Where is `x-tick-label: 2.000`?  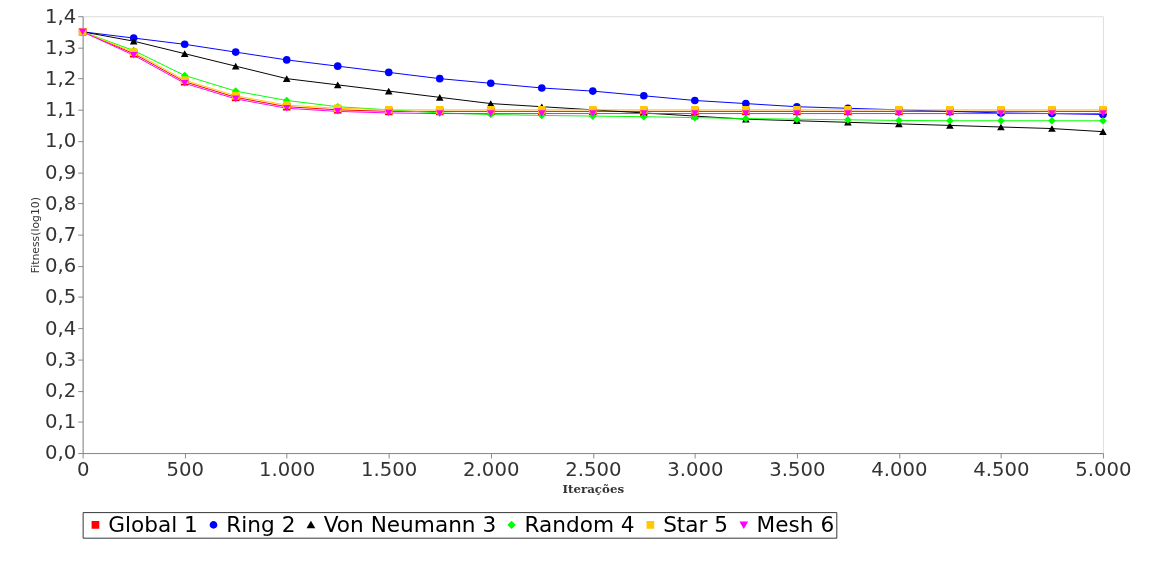 x-tick-label: 2.000 is located at coordinates (491, 470).